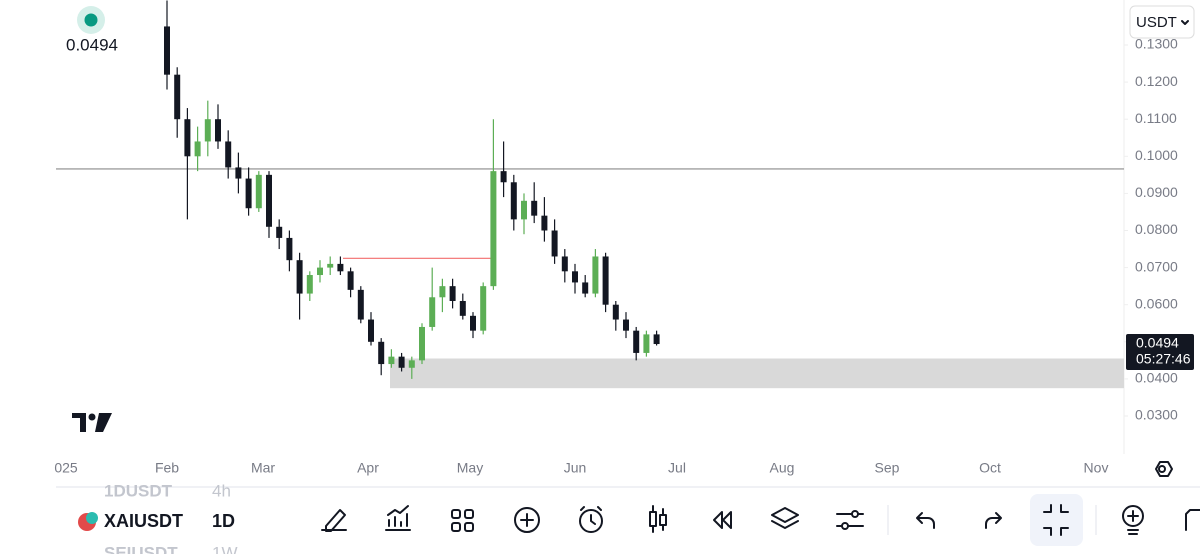 This screenshot has width=1200, height=559. What do you see at coordinates (1133, 520) in the screenshot?
I see `ideas` at bounding box center [1133, 520].